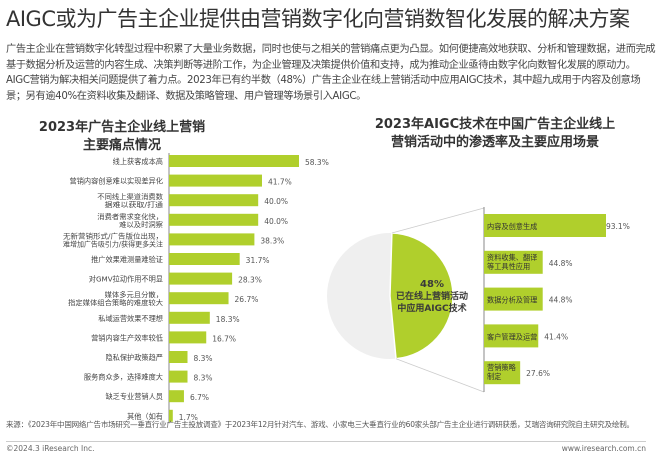  What do you see at coordinates (126, 279) in the screenshot?
I see `left-category-label: 对GMV拉动作用不明显` at bounding box center [126, 279].